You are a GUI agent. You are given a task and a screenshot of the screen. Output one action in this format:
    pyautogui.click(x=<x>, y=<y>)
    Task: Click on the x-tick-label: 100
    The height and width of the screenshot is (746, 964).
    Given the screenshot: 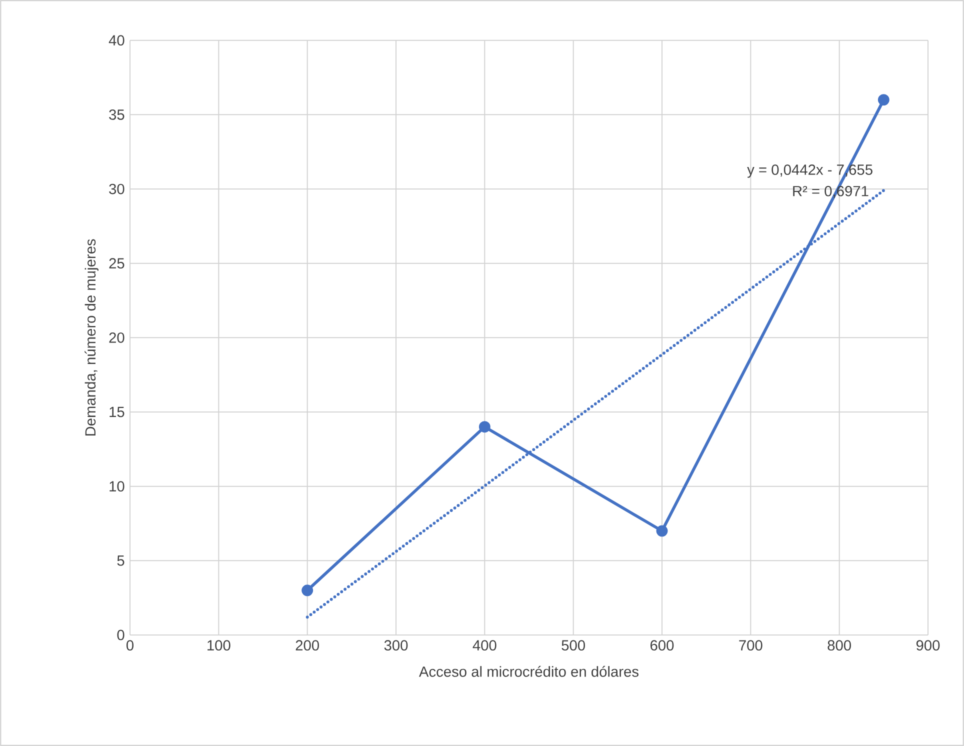 What is the action you would take?
    pyautogui.click(x=219, y=645)
    